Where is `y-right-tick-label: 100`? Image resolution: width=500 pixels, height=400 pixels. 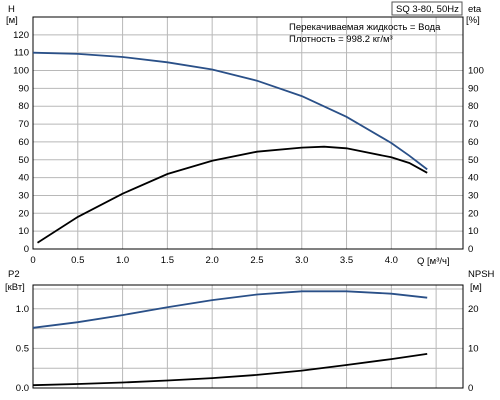 y-right-tick-label: 100 is located at coordinates (476, 71).